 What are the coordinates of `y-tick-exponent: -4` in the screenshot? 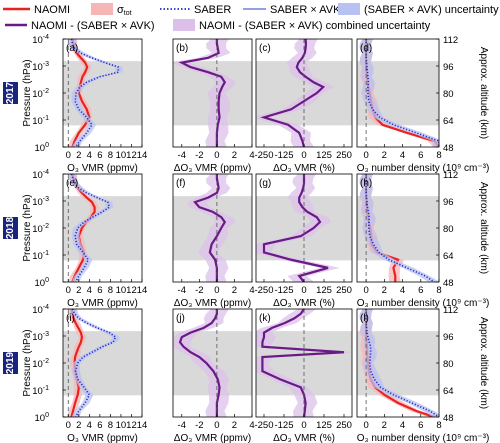 It's located at (46, 37).